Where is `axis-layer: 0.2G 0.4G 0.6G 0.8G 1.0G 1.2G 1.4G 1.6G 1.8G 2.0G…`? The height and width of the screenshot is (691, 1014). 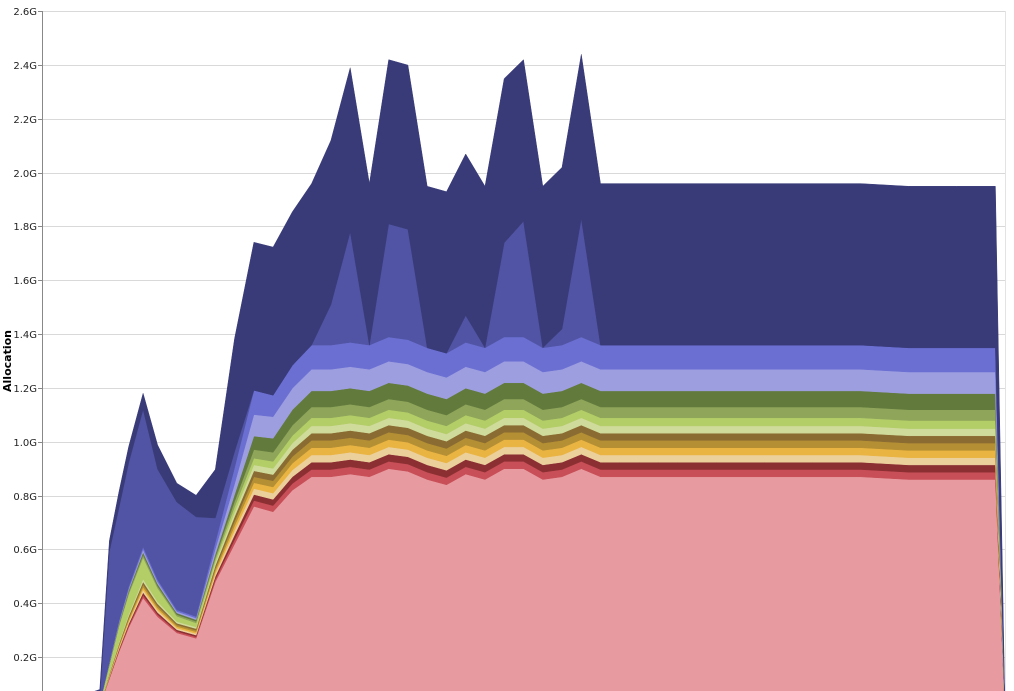 axis-layer: 0.2G 0.4G 0.6G 0.8G 1.0G 1.2G 1.4G 1.6G 1.8G 2.0G… is located at coordinates (28, 349).